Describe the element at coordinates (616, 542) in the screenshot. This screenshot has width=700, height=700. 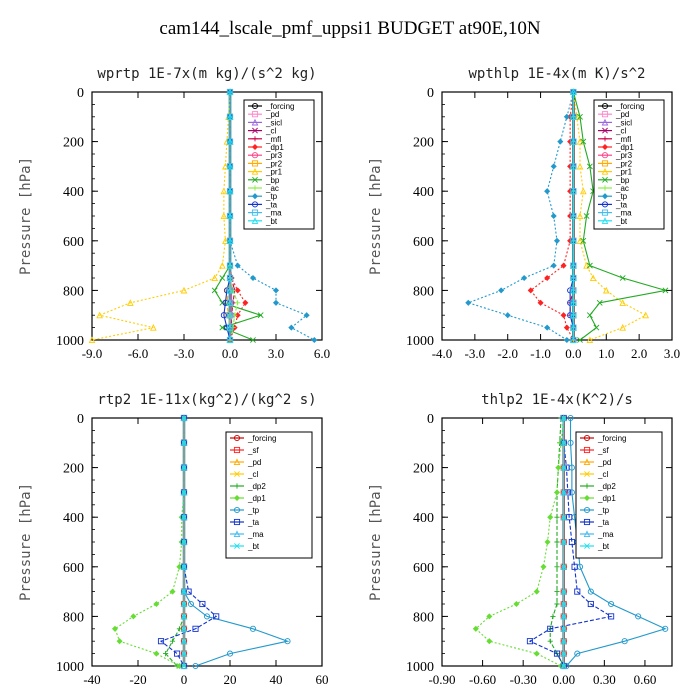
I see `series-line` at that location.